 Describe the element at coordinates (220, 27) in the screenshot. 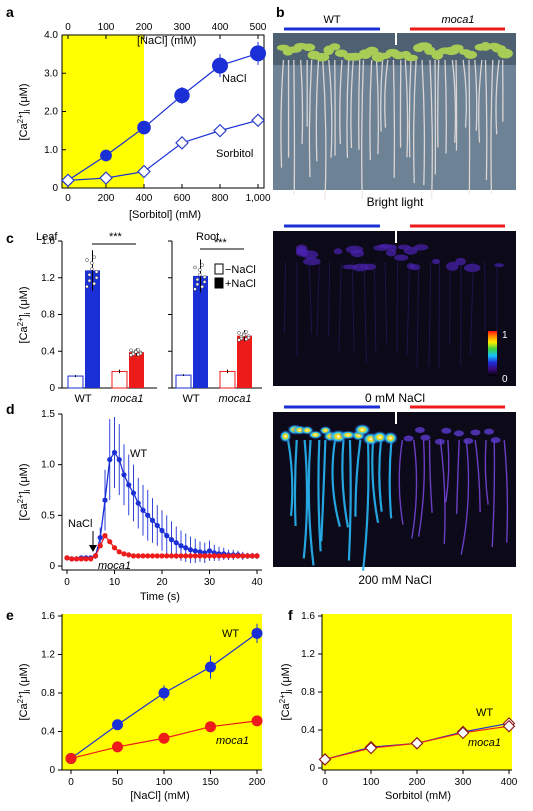

I see `panel-a-top-xtick-label: 400` at that location.